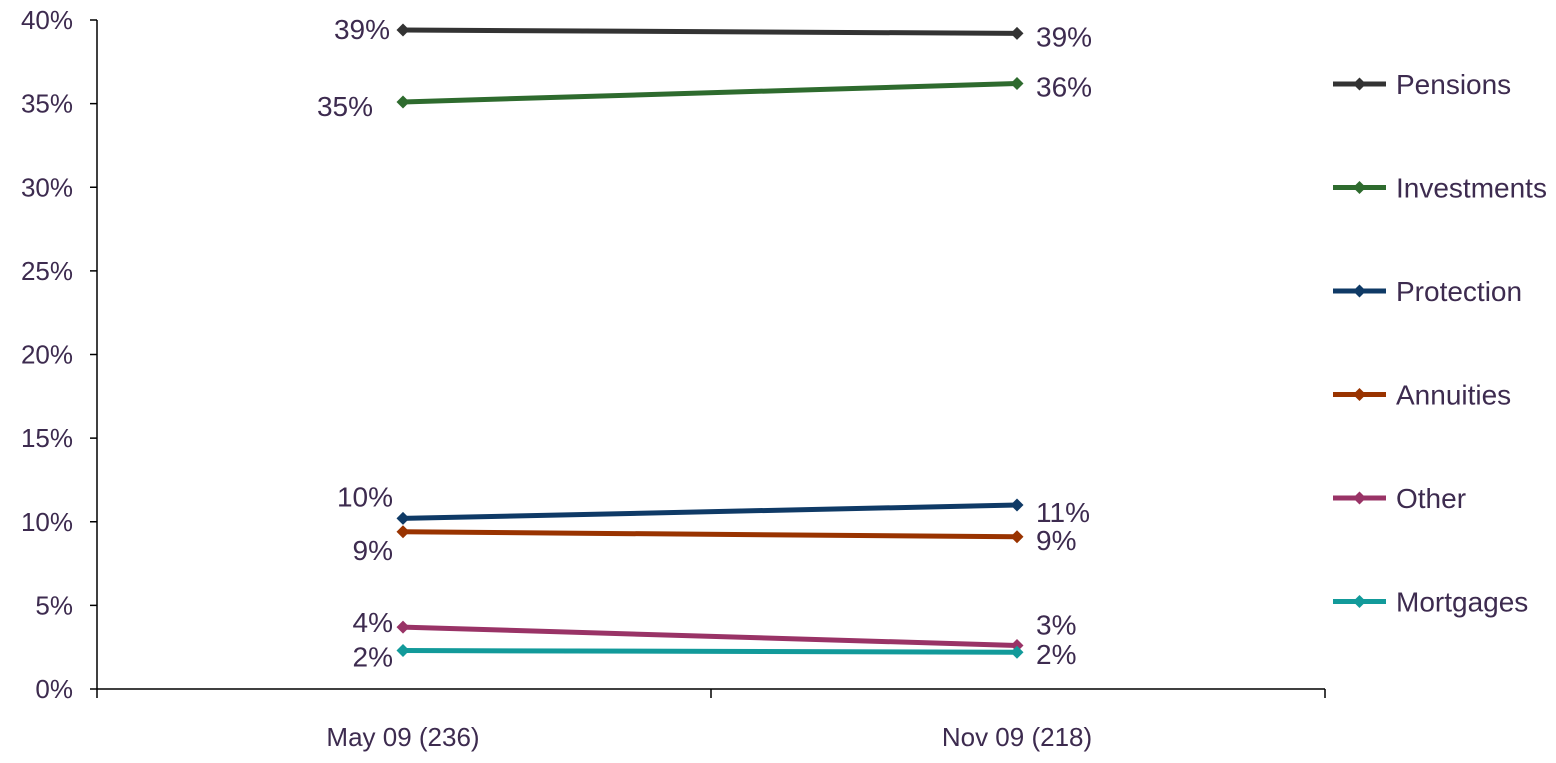 The height and width of the screenshot is (763, 1556). What do you see at coordinates (1453, 395) in the screenshot?
I see `legend-label: Annuities` at bounding box center [1453, 395].